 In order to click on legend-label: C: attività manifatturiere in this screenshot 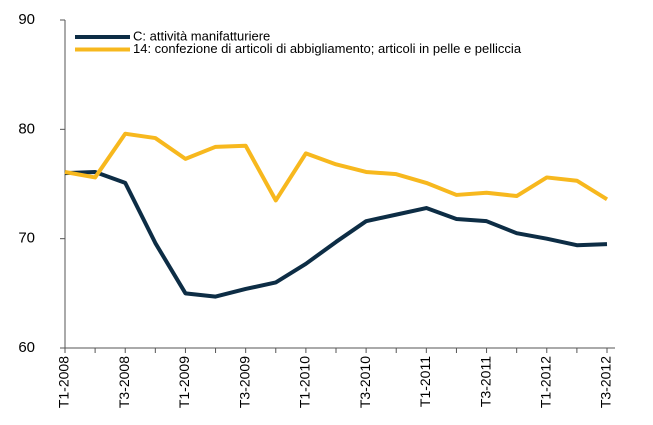, I will do `click(201, 35)`.